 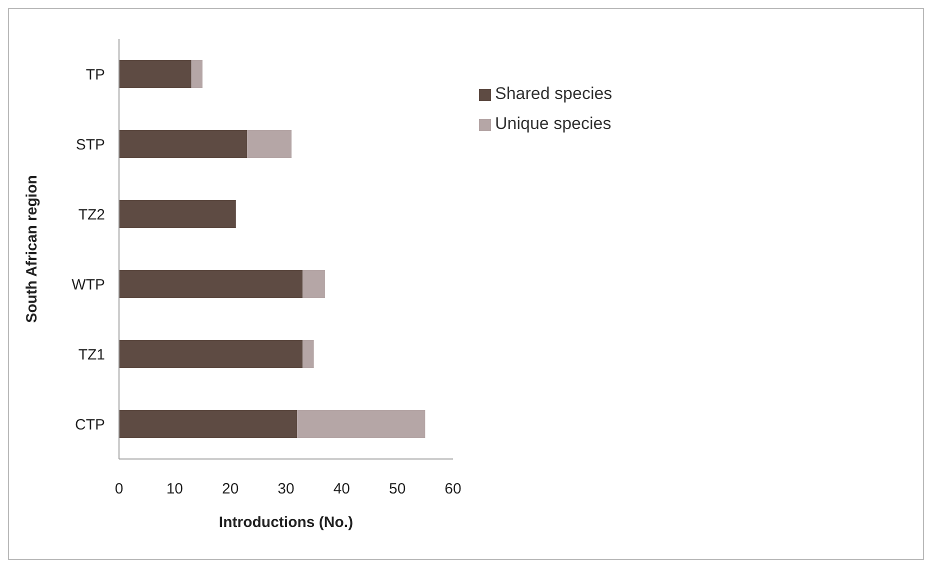 What do you see at coordinates (230, 489) in the screenshot?
I see `x-tick-label: 20` at bounding box center [230, 489].